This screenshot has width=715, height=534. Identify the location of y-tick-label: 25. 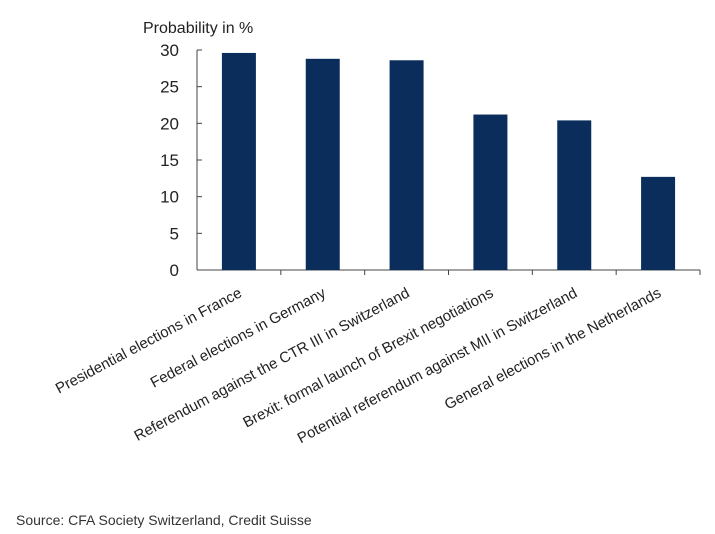
(169, 87).